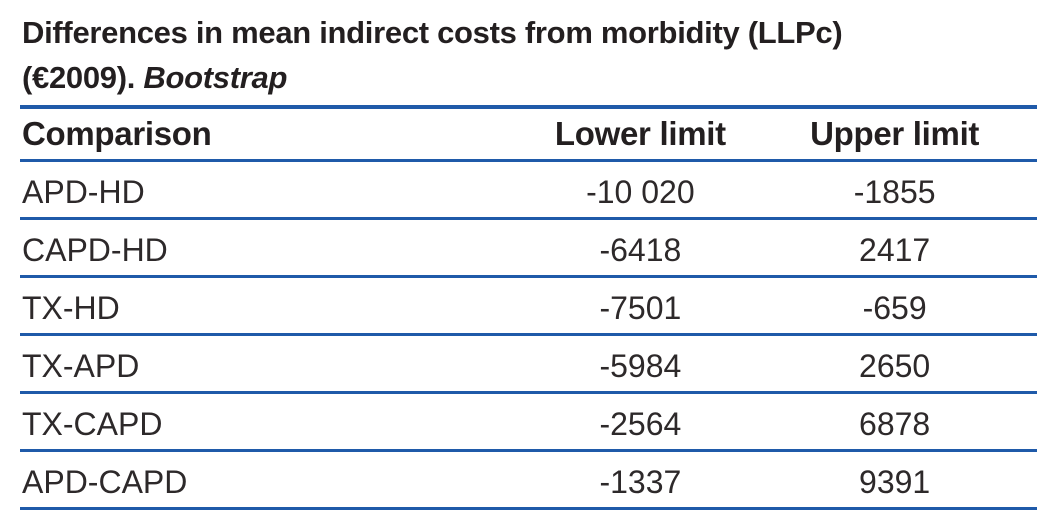 The image size is (1052, 526). I want to click on table-header: Comparison Lower limit Upper limit, so click(528, 135).